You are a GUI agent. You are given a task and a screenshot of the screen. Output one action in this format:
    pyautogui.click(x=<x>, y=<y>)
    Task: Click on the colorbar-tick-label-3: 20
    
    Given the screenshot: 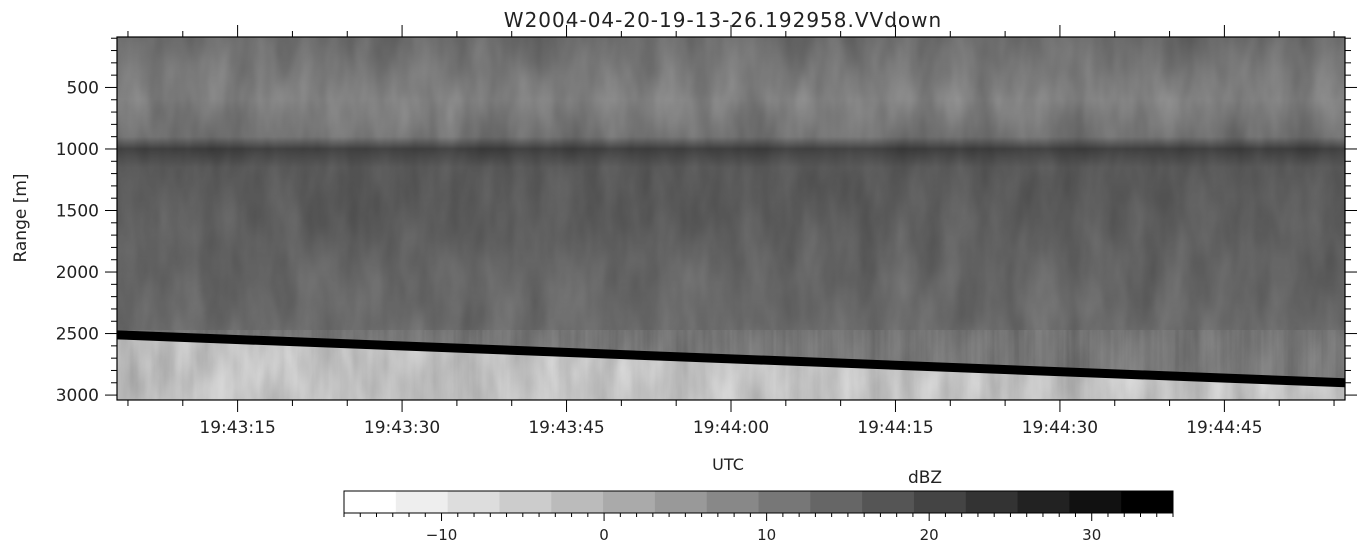 What is the action you would take?
    pyautogui.click(x=929, y=535)
    